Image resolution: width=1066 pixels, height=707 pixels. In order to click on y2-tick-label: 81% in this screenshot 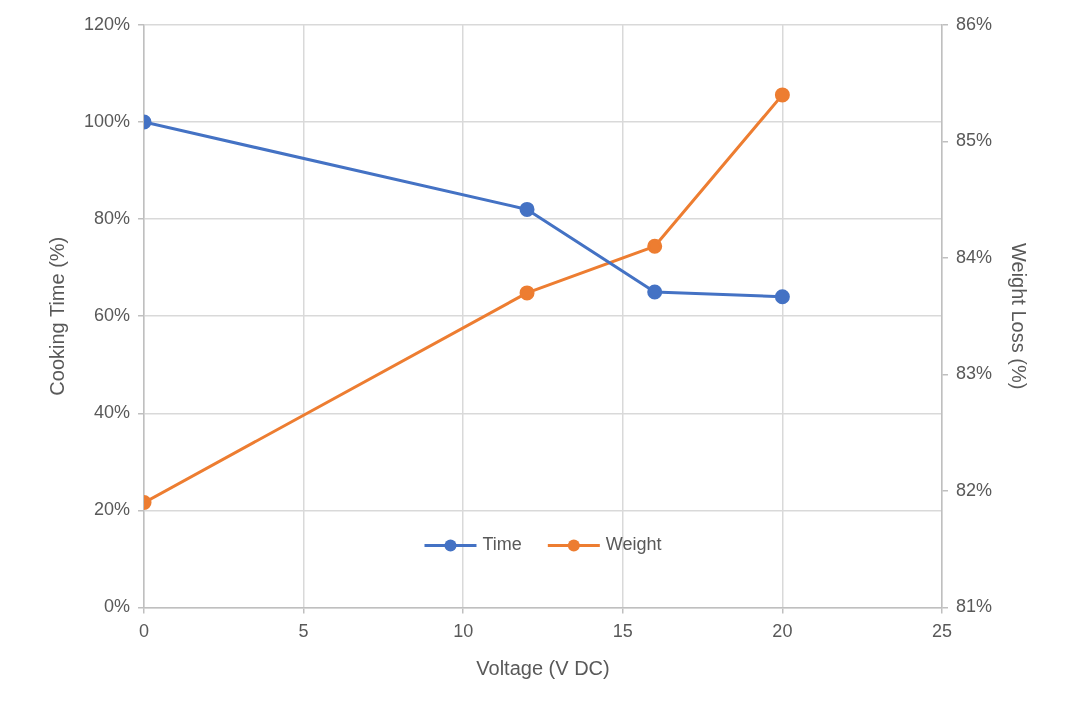, I will do `click(973, 606)`.